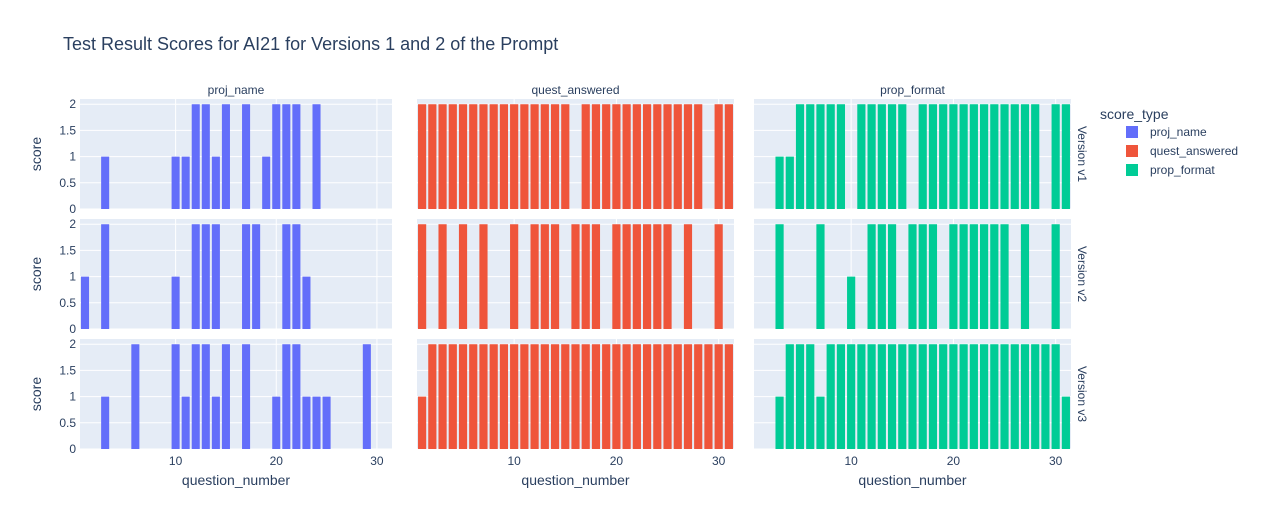  Describe the element at coordinates (236, 394) in the screenshot. I see `panel-background` at that location.